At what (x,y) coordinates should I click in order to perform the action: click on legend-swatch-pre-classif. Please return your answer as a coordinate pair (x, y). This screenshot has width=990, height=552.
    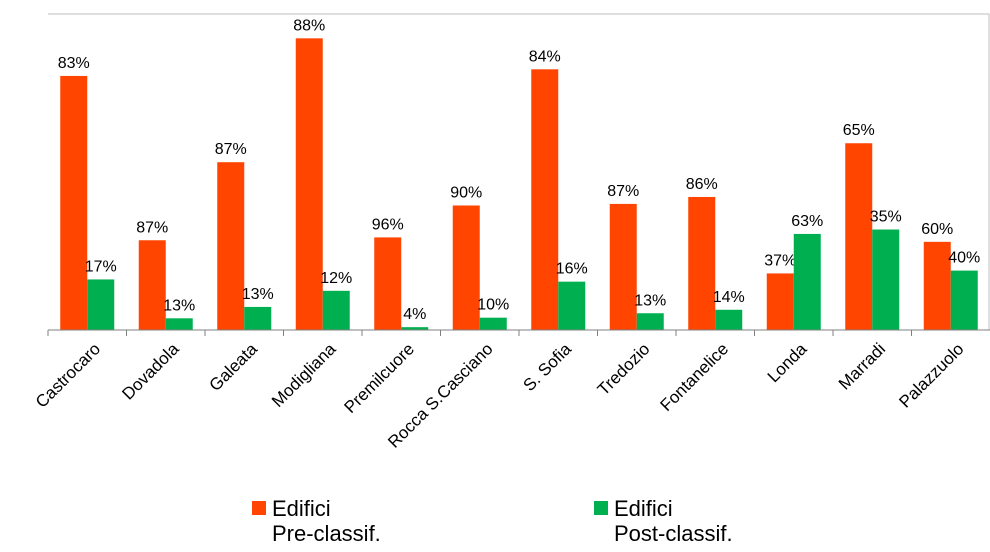
    Looking at the image, I should click on (259, 508).